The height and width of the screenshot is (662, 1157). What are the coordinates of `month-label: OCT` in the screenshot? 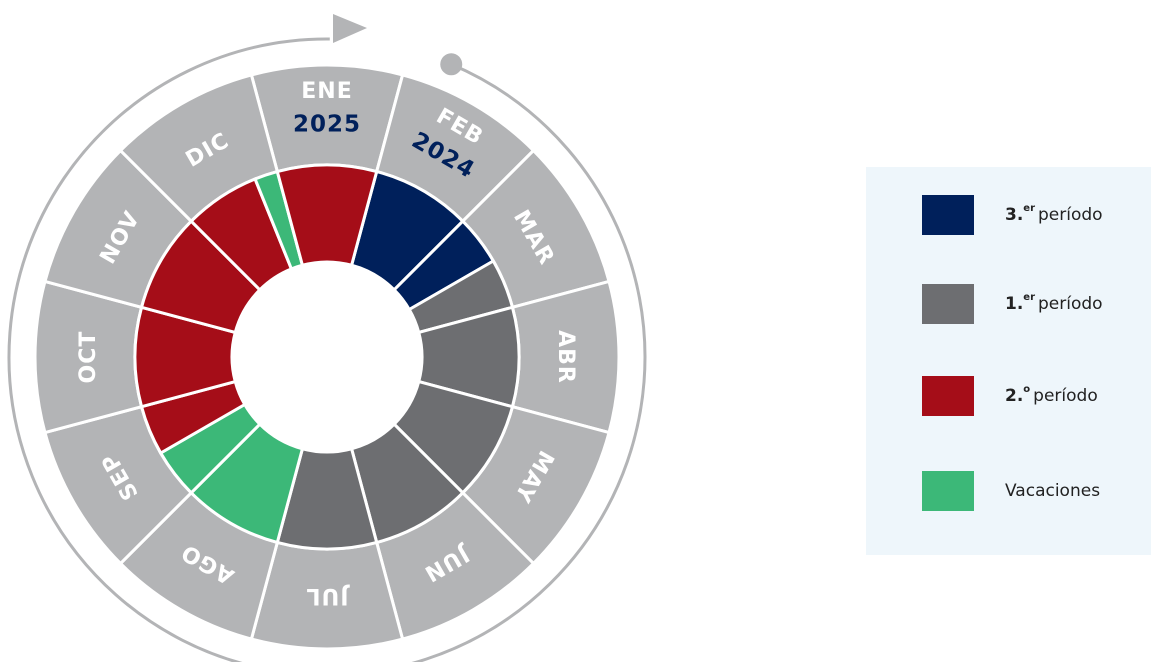 It's located at (88, 357).